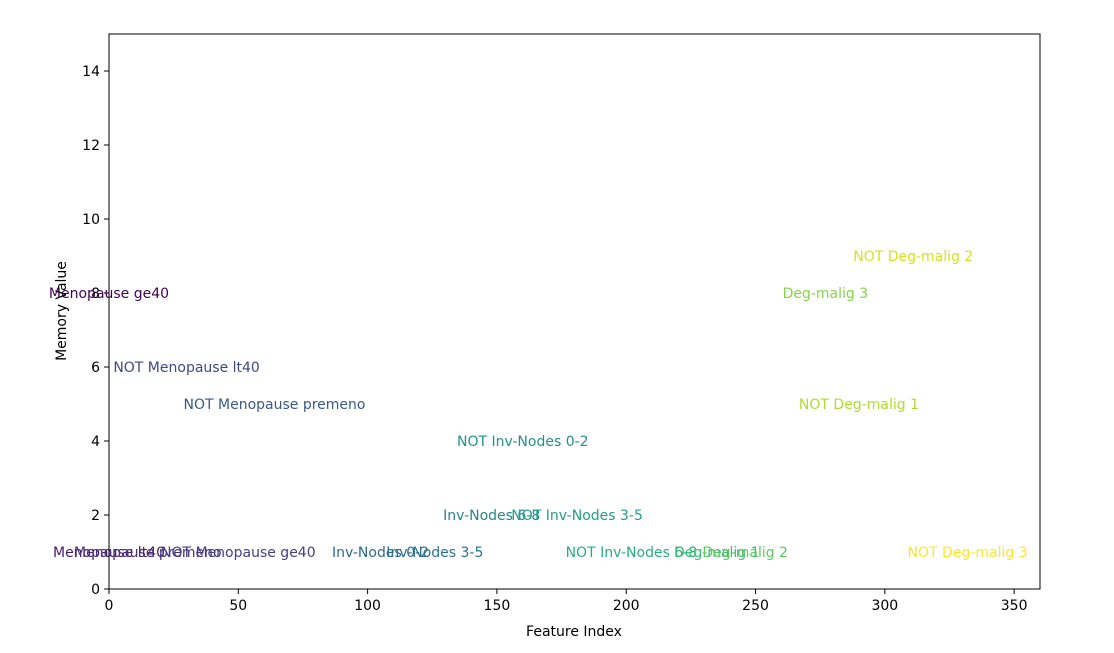  Describe the element at coordinates (91, 72) in the screenshot. I see `y-tick-label: 14` at that location.